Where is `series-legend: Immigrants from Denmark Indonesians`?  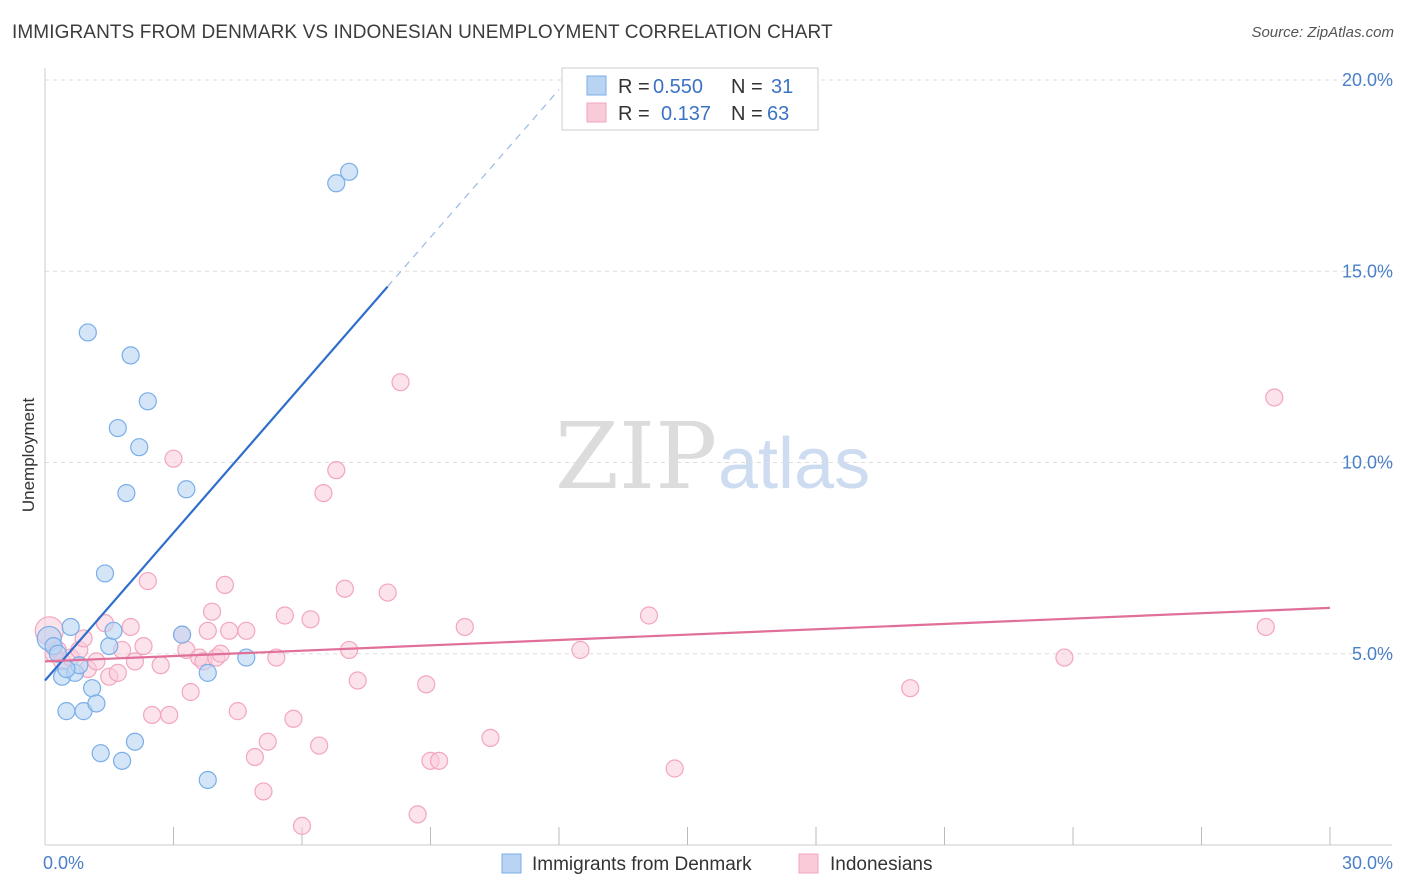 series-legend: Immigrants from Denmark Indonesians is located at coordinates (716, 864).